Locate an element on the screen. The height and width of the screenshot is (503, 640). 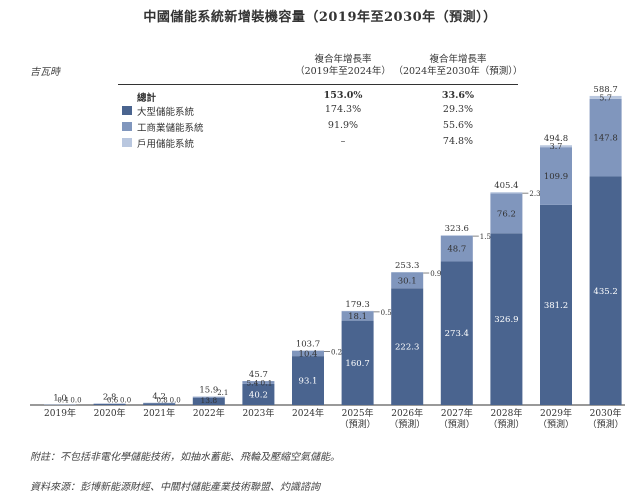
x-tick-label-11: 2030年 is located at coordinates (606, 413).